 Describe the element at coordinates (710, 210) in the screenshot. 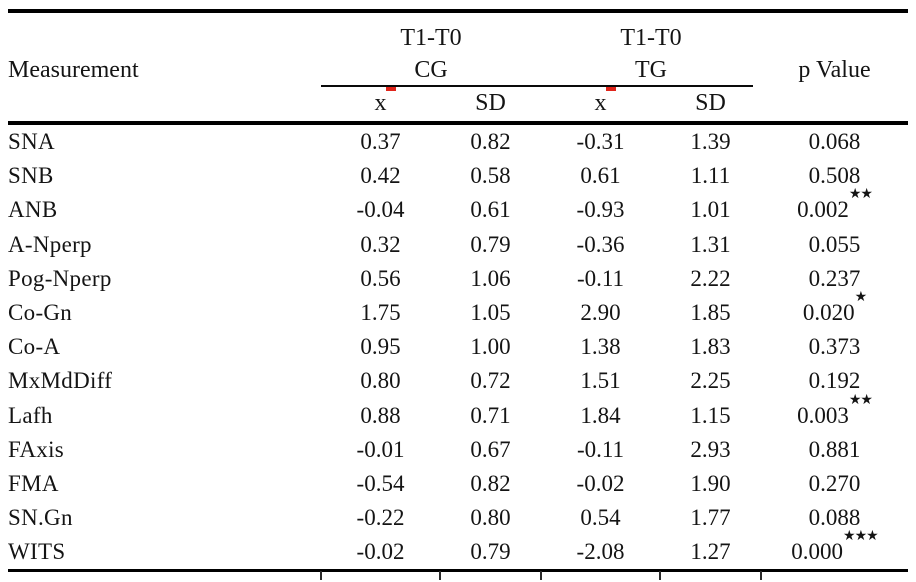

I see `tg-sd-cell: 1.01` at that location.